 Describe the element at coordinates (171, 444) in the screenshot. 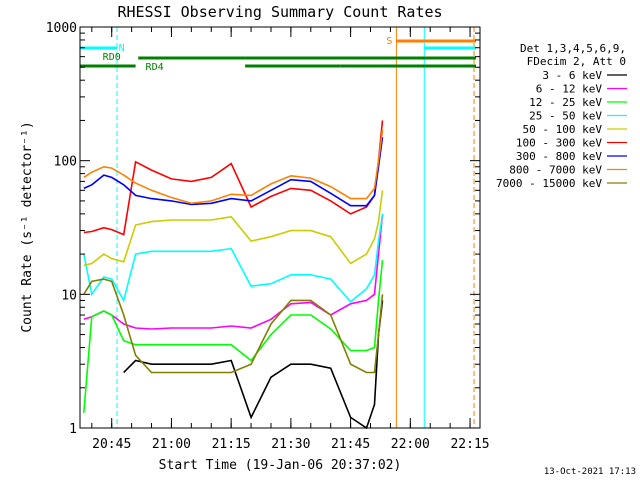

I see `x-tick-label-1: 21:00` at that location.